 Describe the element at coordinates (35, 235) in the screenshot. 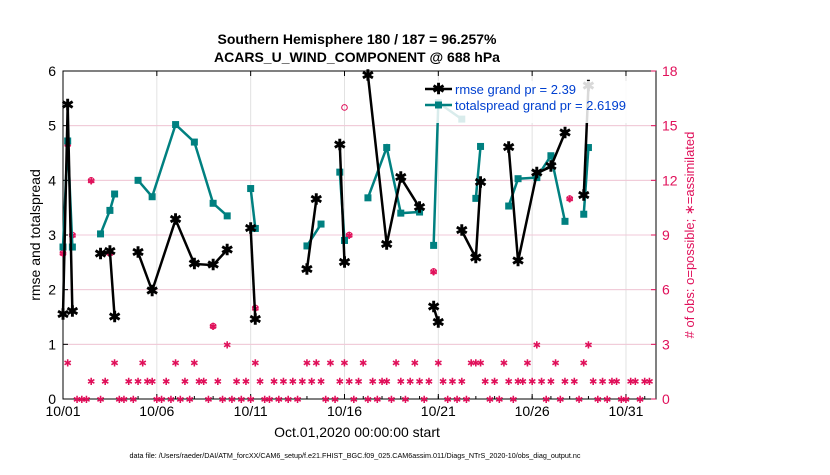

I see `y-axis-label: rmse and totalspread` at that location.